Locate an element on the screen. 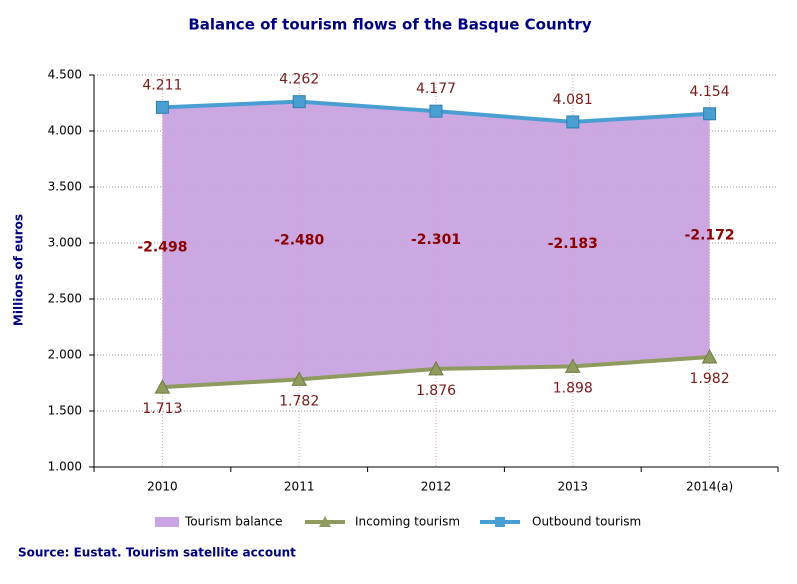 The width and height of the screenshot is (797, 584). y-tick-label: 1.000 is located at coordinates (65, 467).